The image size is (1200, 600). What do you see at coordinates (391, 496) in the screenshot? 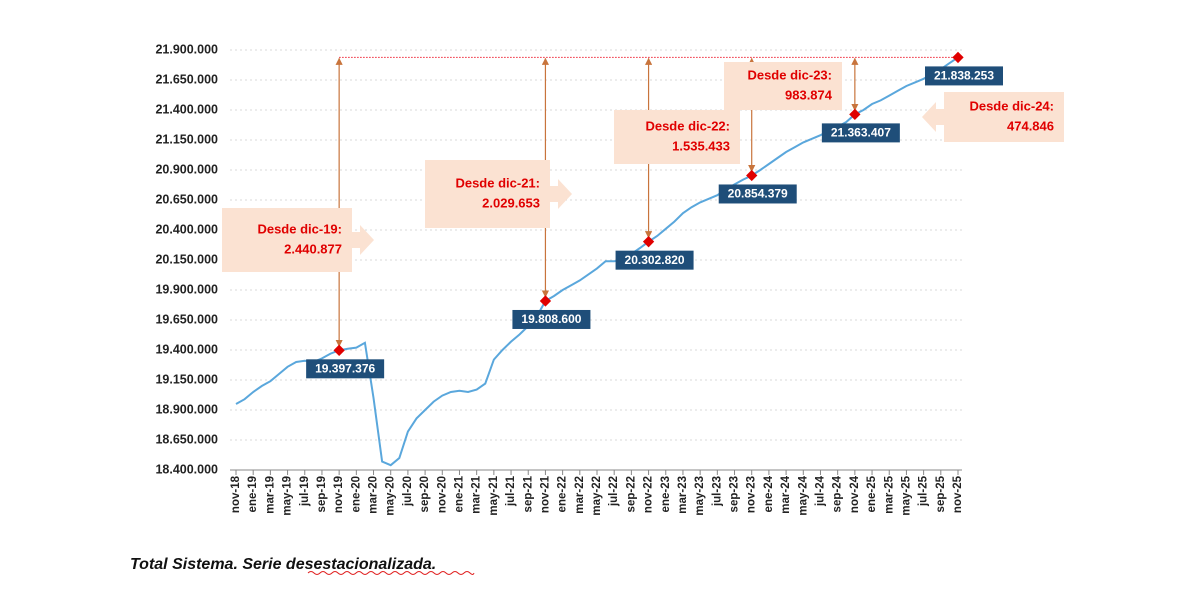
I see `x-tick-label: may-20` at bounding box center [391, 496].